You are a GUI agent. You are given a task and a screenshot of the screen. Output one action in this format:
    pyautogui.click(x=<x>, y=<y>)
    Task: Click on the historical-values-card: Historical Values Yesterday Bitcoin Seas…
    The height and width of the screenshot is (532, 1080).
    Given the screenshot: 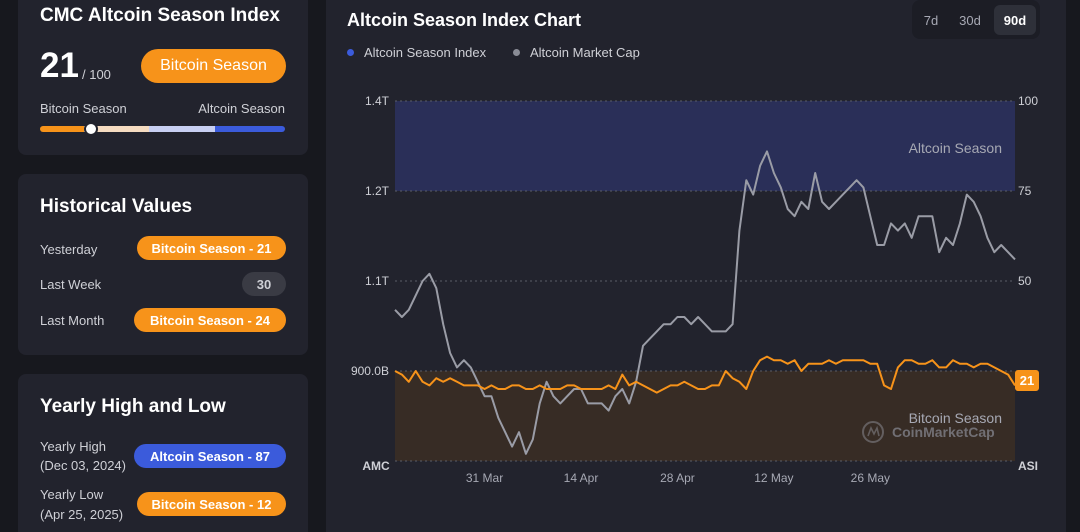 What is the action you would take?
    pyautogui.click(x=163, y=264)
    